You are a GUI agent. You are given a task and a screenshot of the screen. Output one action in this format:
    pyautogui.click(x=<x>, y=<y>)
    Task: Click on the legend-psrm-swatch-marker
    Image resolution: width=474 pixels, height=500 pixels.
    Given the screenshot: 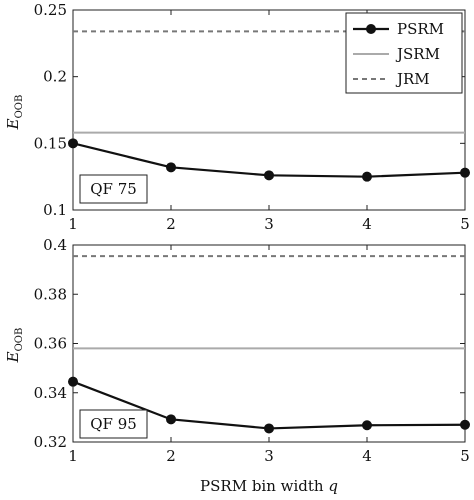 What is the action you would take?
    pyautogui.click(x=371, y=29)
    